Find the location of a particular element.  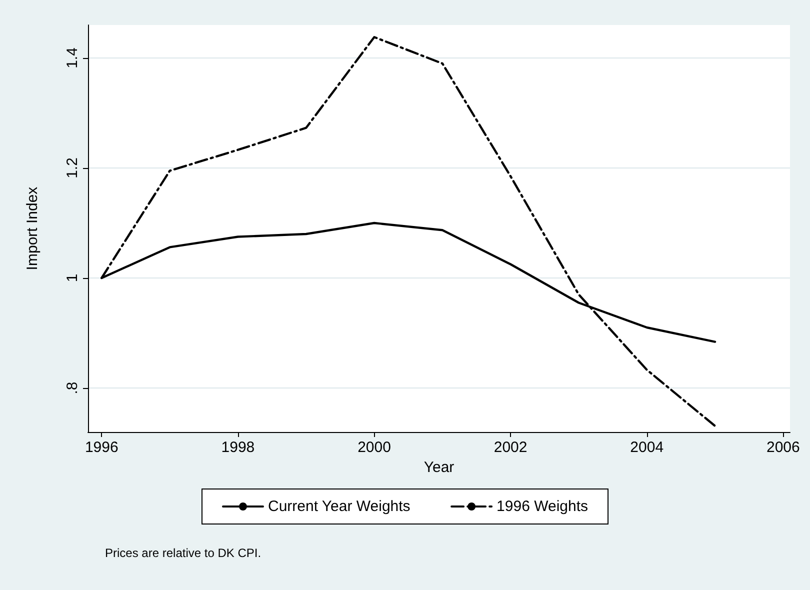

x-tick-label: 2006 is located at coordinates (783, 447).